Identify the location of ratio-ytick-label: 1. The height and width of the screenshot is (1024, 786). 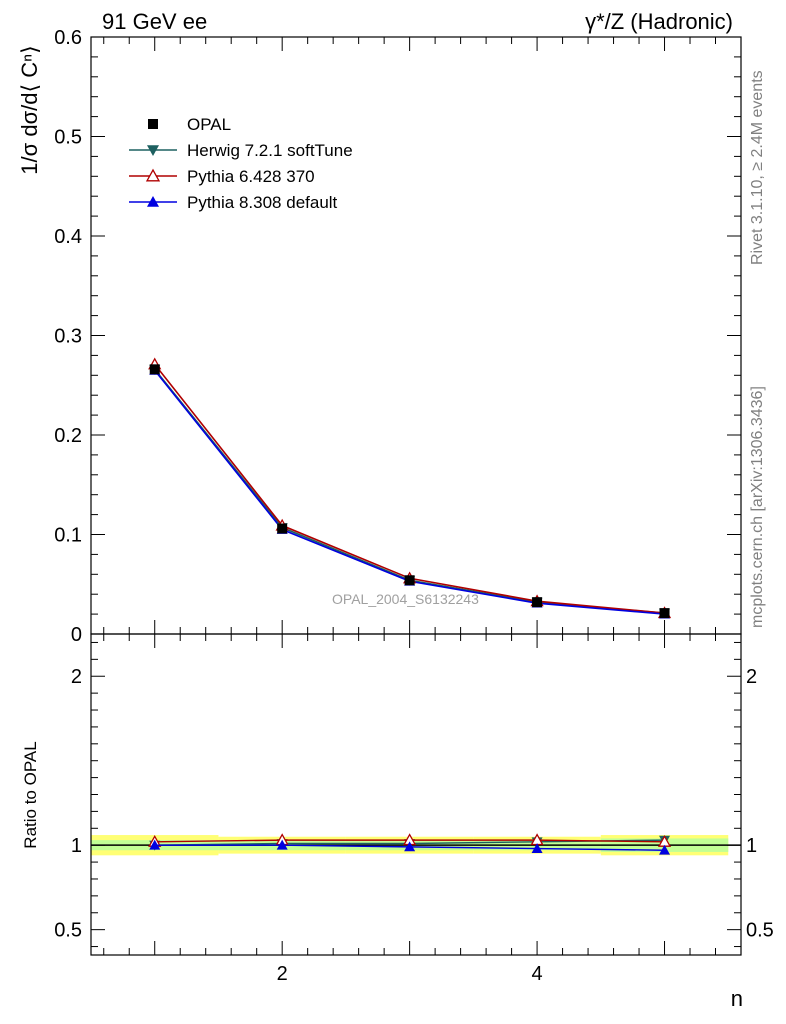
(76, 846).